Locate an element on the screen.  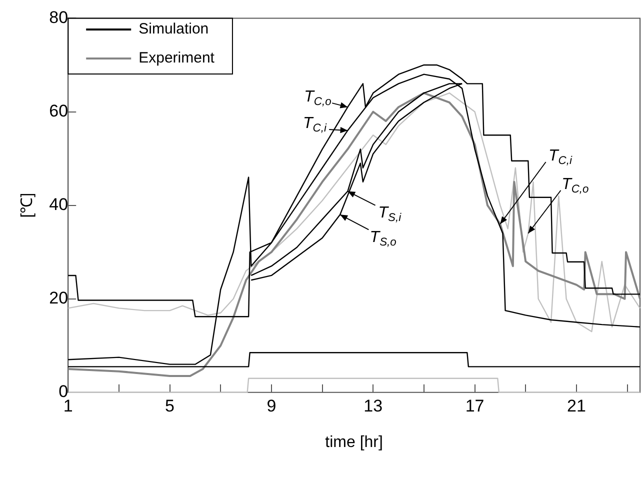
y-tick-label: 60 is located at coordinates (58, 110).